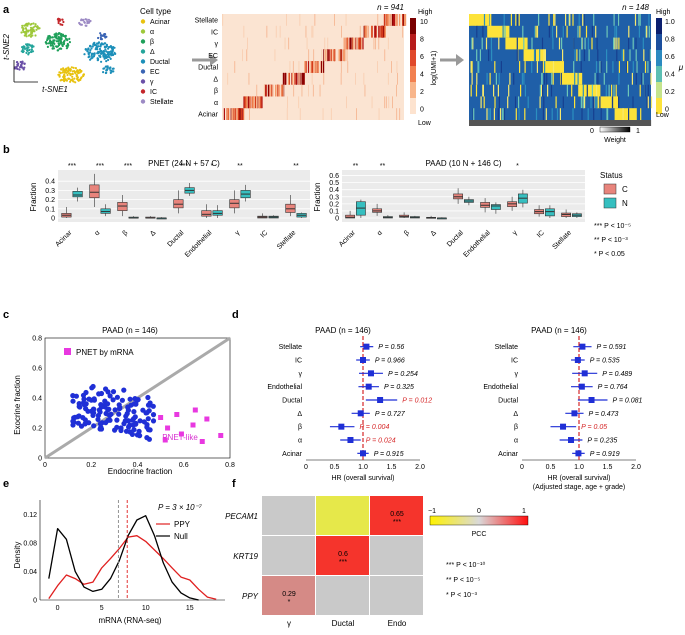 Image resolution: width=685 pixels, height=635 pixels. Describe the element at coordinates (392, 467) in the screenshot. I see `x-tick-label: 1.5` at that location.